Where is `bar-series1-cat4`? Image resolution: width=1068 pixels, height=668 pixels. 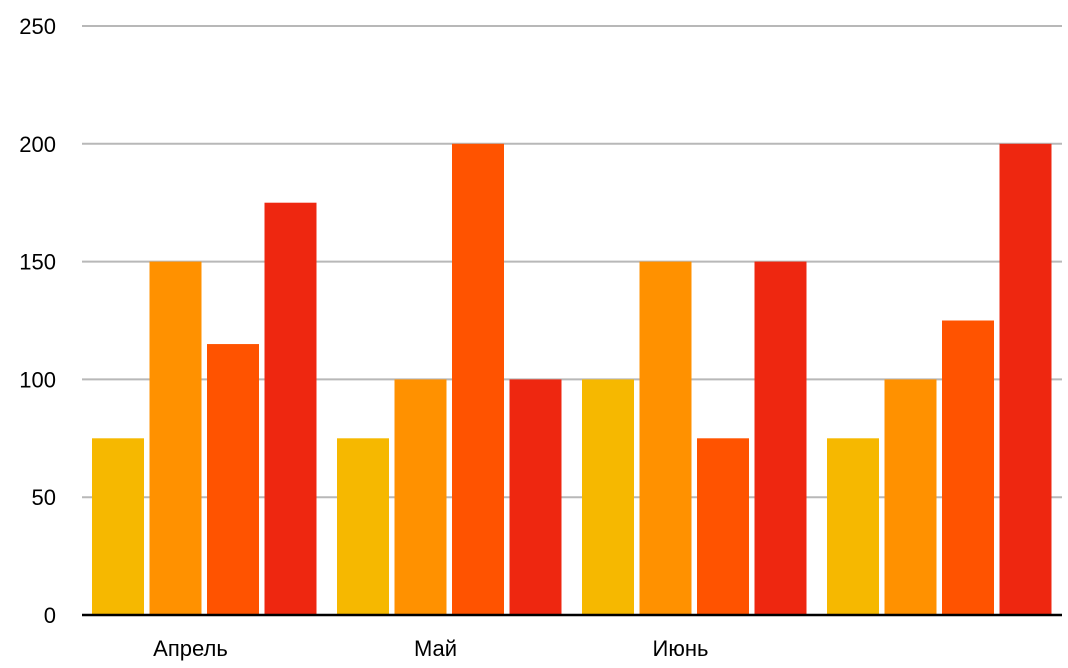
bar-series1-cat4 is located at coordinates (853, 526).